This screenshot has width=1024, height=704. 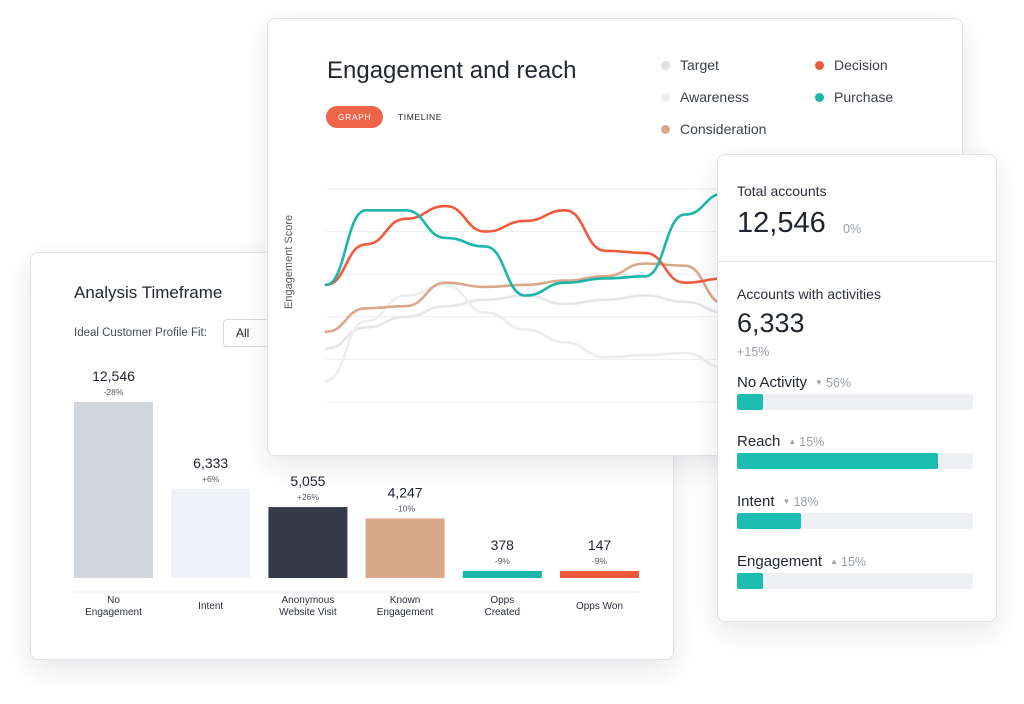 What do you see at coordinates (772, 382) in the screenshot?
I see `metric-label: No Activity` at bounding box center [772, 382].